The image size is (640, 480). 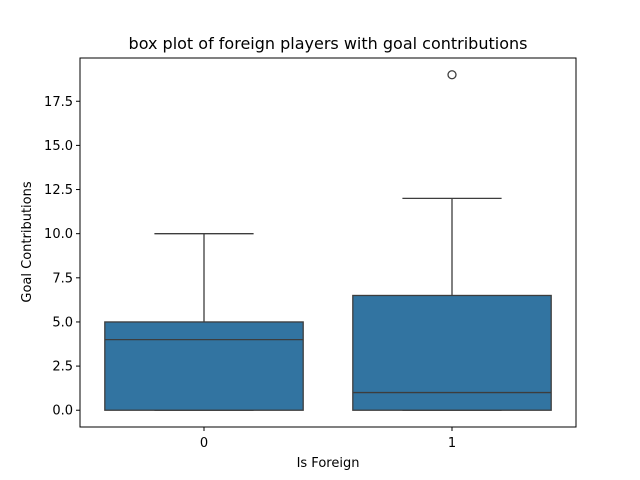 What do you see at coordinates (58, 234) in the screenshot?
I see `y-tick-label: 10.0` at bounding box center [58, 234].